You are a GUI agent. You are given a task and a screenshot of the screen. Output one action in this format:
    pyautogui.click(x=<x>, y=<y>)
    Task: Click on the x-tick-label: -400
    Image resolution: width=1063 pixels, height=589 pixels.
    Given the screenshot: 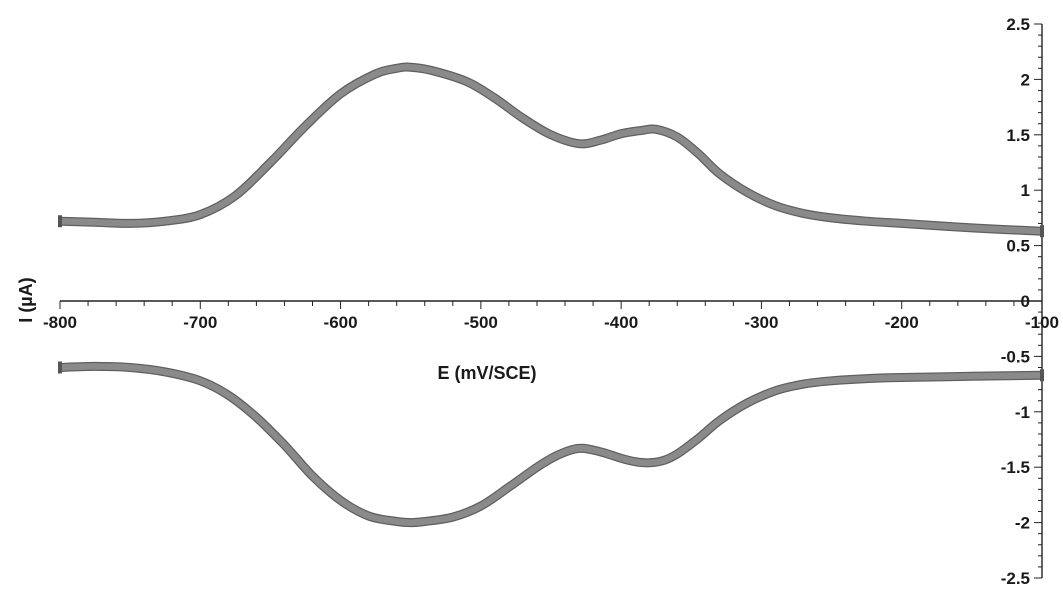 What is the action you would take?
    pyautogui.click(x=621, y=322)
    